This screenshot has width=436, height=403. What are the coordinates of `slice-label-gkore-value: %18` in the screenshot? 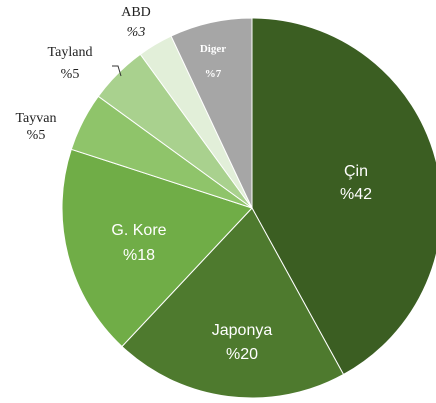 It's located at (139, 255).